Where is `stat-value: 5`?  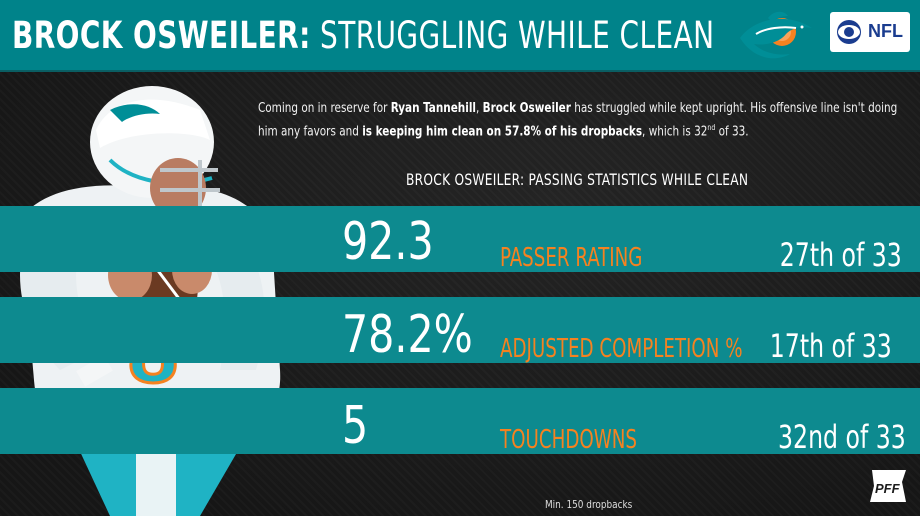 stat-value: 5 is located at coordinates (355, 426).